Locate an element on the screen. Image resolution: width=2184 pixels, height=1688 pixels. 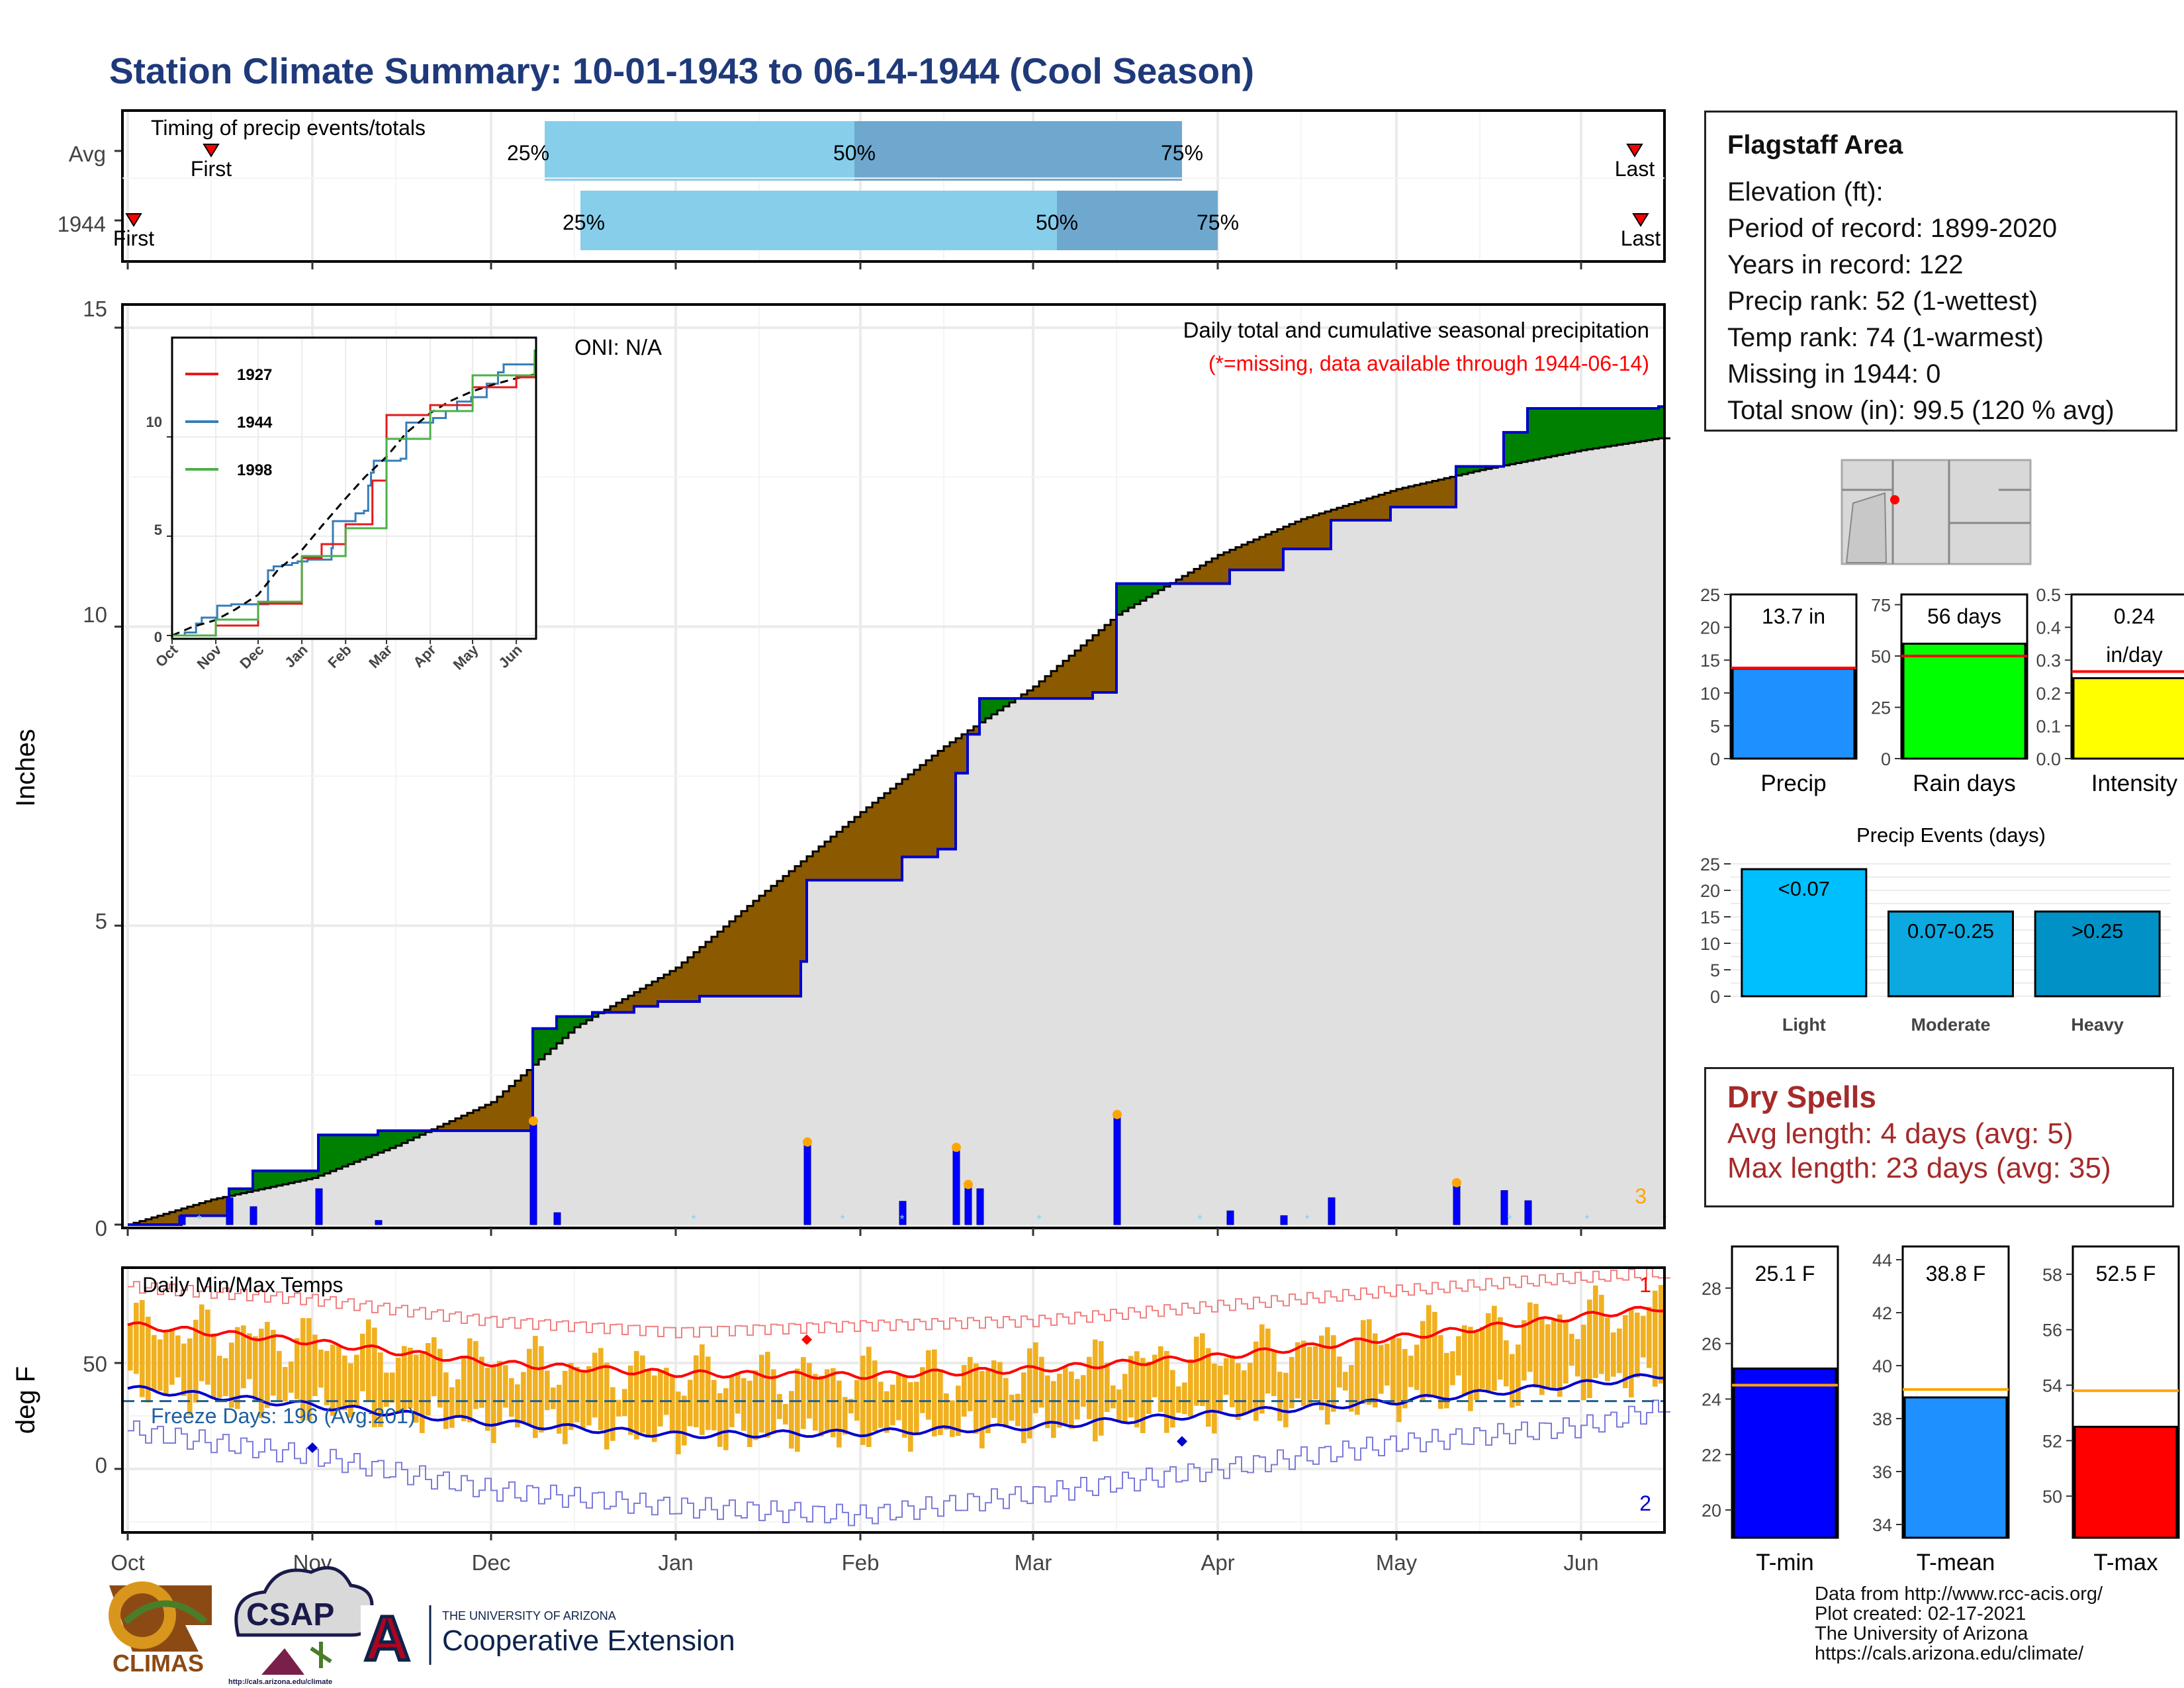
daily-precip-bar is located at coordinates (1284, 1220).